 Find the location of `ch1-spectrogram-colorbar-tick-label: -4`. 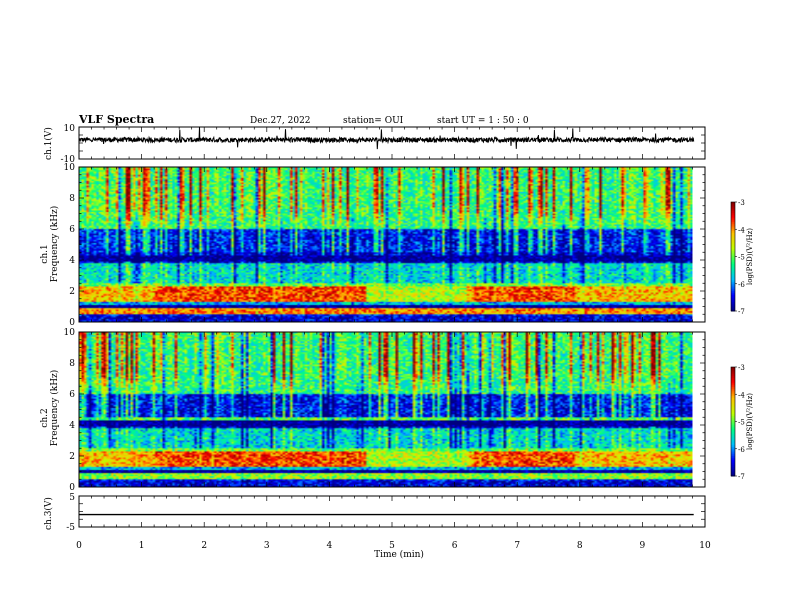

ch1-spectrogram-colorbar-tick-label: -4 is located at coordinates (741, 230).